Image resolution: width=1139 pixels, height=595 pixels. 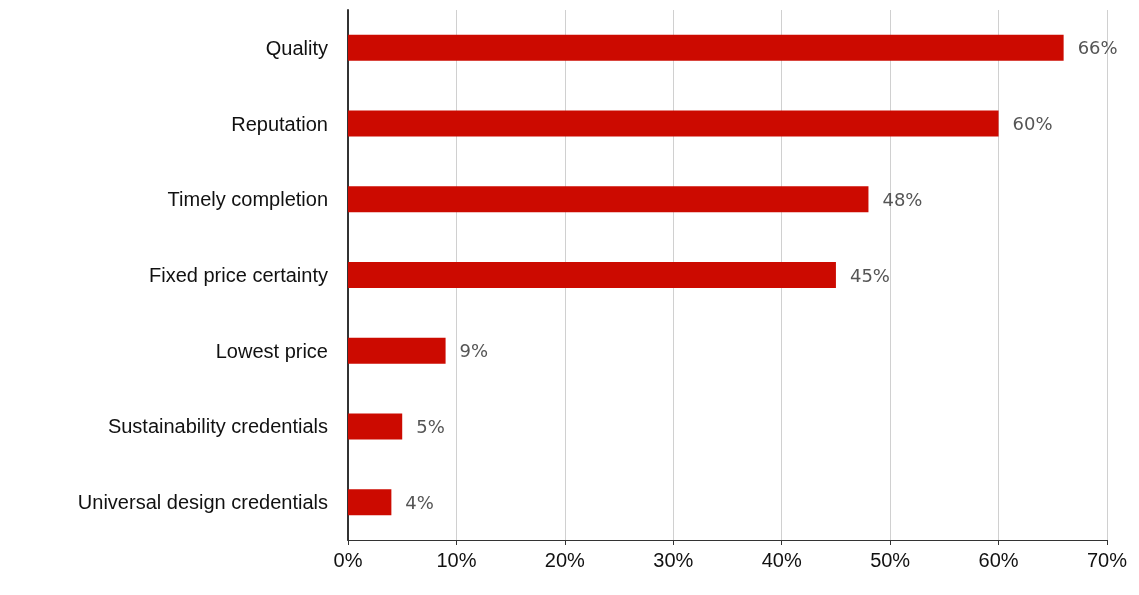 I want to click on y-tick-label: Reputation, so click(x=279, y=123).